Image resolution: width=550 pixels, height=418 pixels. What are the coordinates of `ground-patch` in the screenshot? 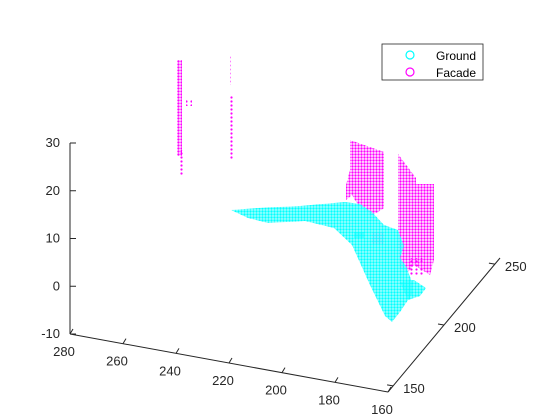 It's located at (413, 290).